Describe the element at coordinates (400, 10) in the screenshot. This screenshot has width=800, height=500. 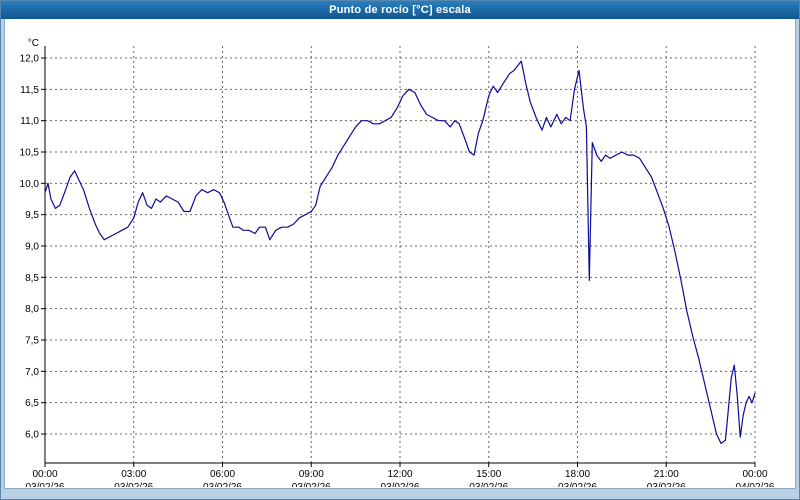
I see `window-title: Punto de rocío [°C] escala` at that location.